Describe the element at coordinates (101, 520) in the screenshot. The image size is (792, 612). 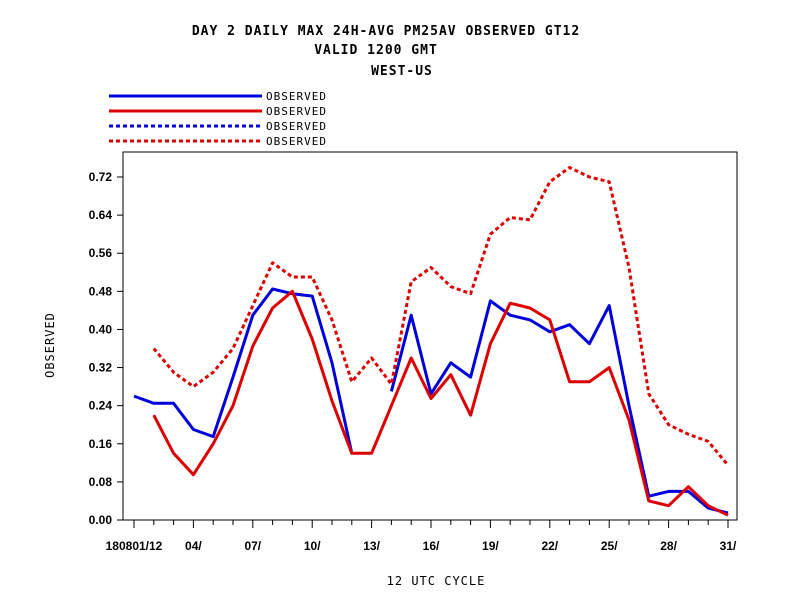
I see `y-tick-label: 0.00` at that location.